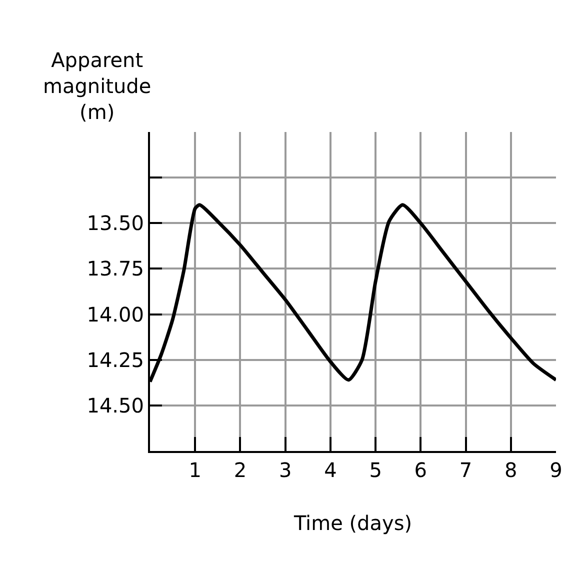 Image resolution: width=569 pixels, height=563 pixels. What do you see at coordinates (115, 268) in the screenshot?
I see `y-tick-label: 13.75` at bounding box center [115, 268].